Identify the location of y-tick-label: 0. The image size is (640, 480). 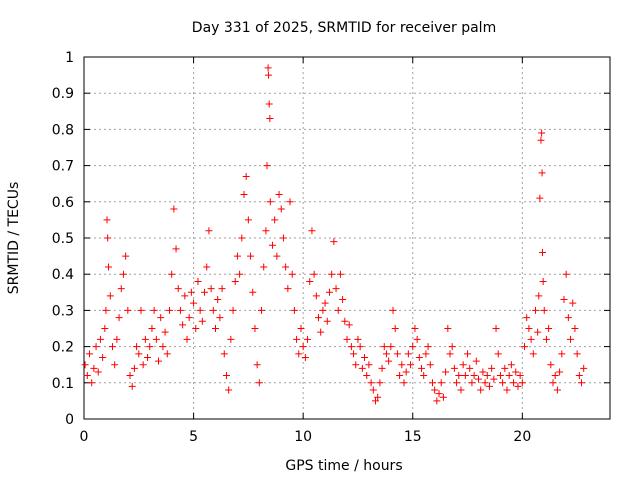
(69, 420).